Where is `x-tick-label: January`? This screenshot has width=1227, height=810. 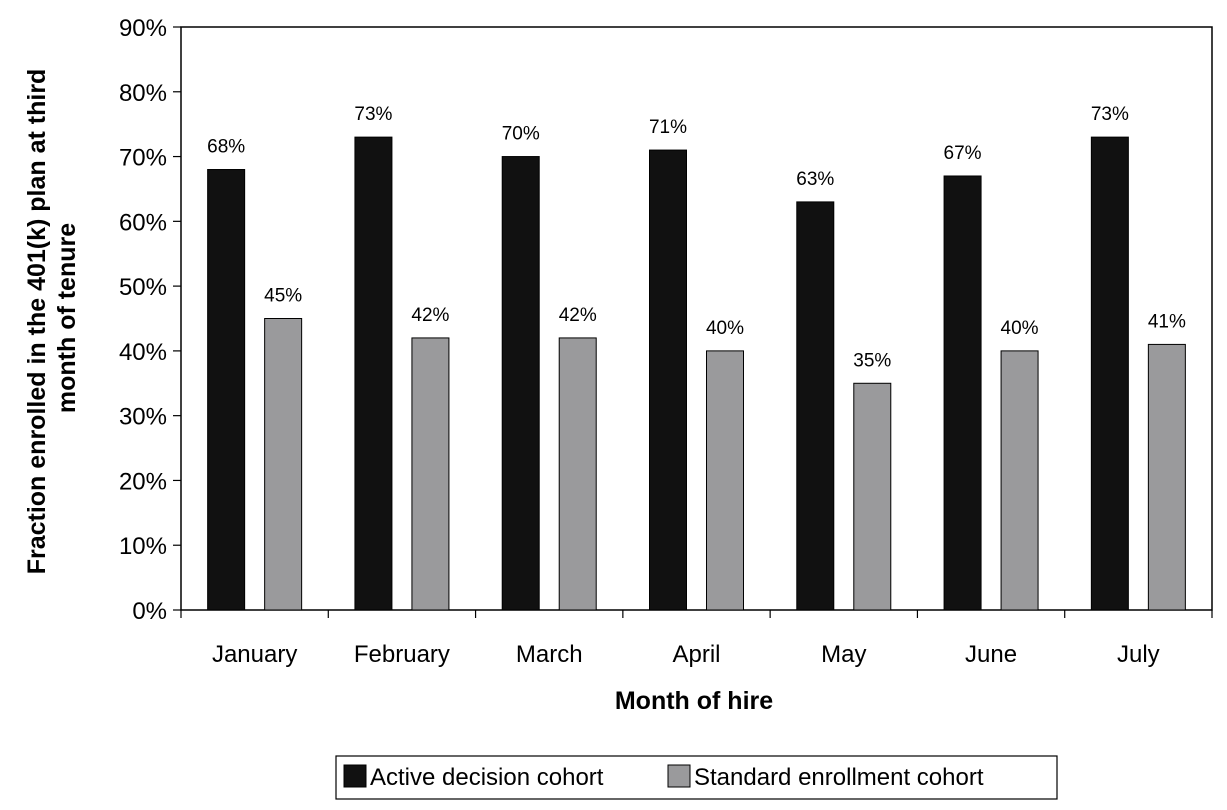 x-tick-label: January is located at coordinates (254, 654).